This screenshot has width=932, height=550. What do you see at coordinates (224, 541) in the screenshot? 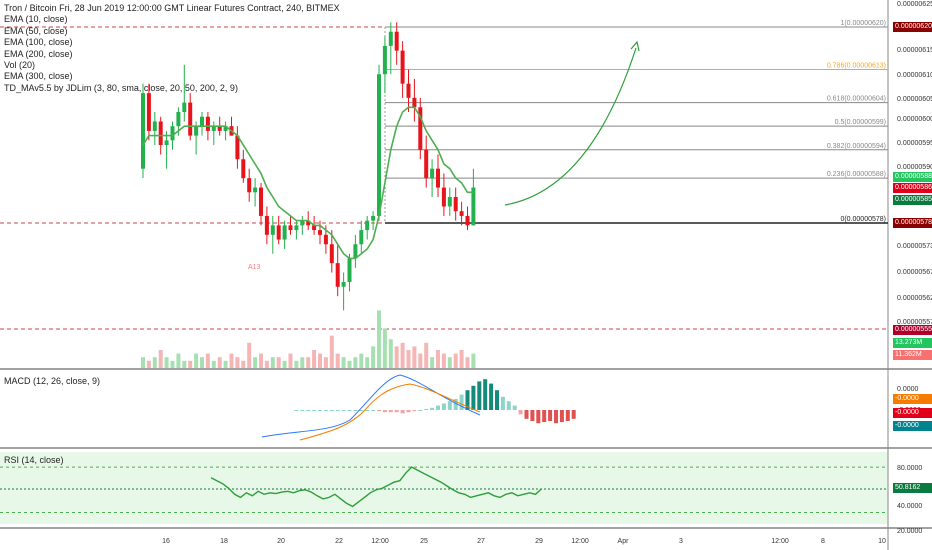
I see `time-axis-label: 18` at bounding box center [224, 541].